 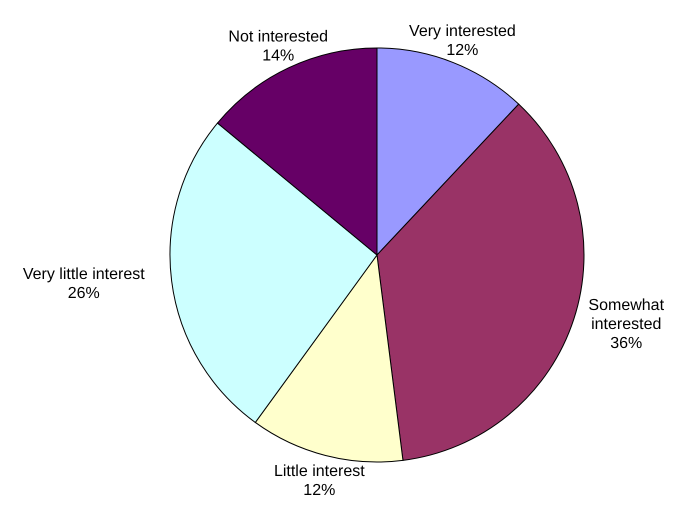 What do you see at coordinates (462, 31) in the screenshot?
I see `slice-label: Very interested` at bounding box center [462, 31].